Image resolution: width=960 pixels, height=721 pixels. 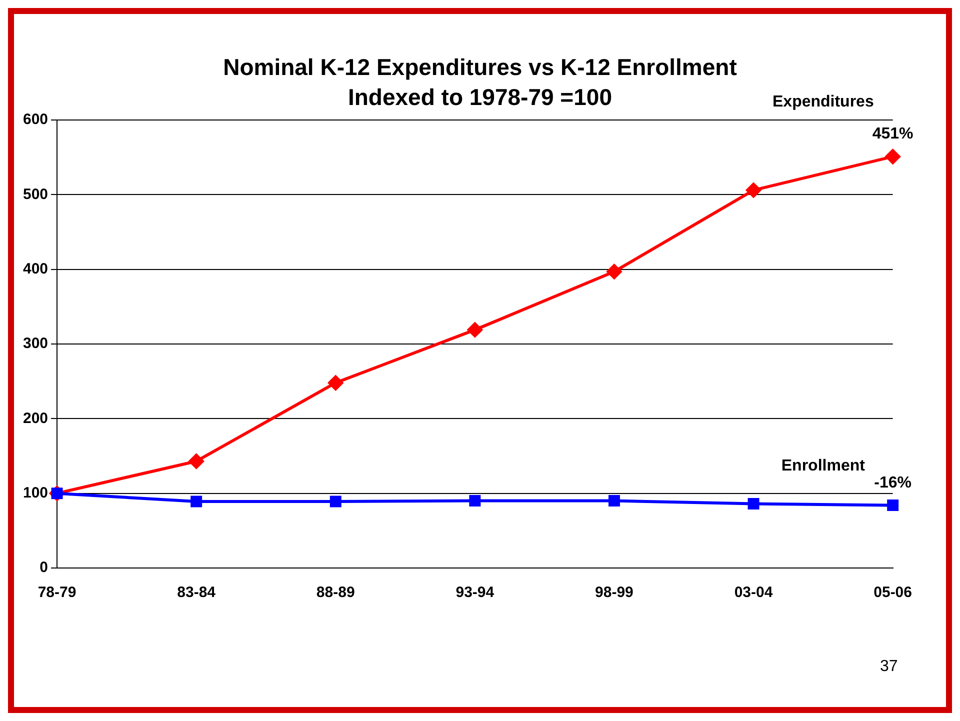 What do you see at coordinates (893, 483) in the screenshot?
I see `annotation: -16%` at bounding box center [893, 483].